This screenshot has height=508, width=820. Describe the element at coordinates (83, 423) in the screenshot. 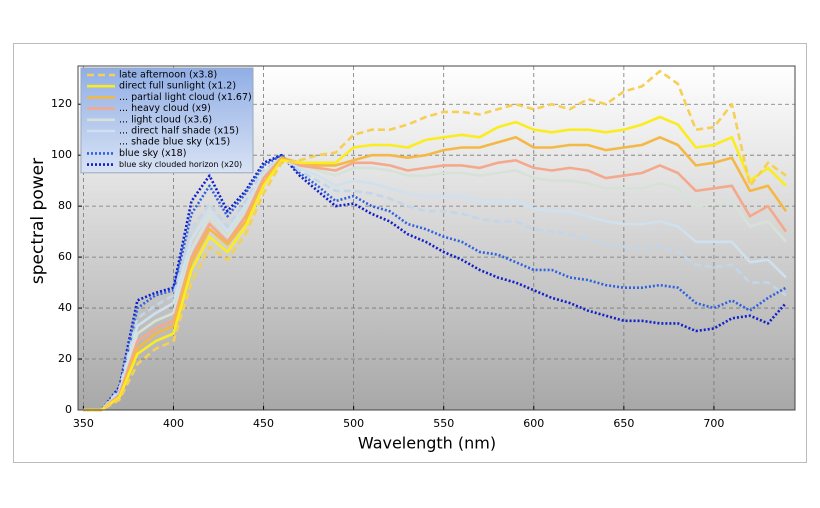

I see `x-tick-label: 350` at that location.